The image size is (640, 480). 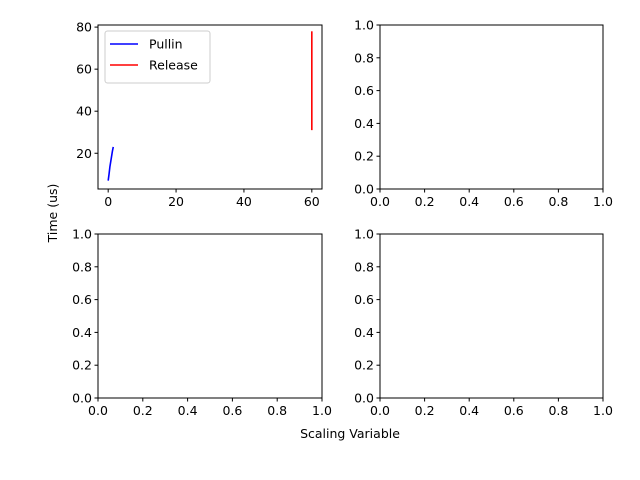 What do you see at coordinates (84, 27) in the screenshot?
I see `y-tick-label: 80` at bounding box center [84, 27].